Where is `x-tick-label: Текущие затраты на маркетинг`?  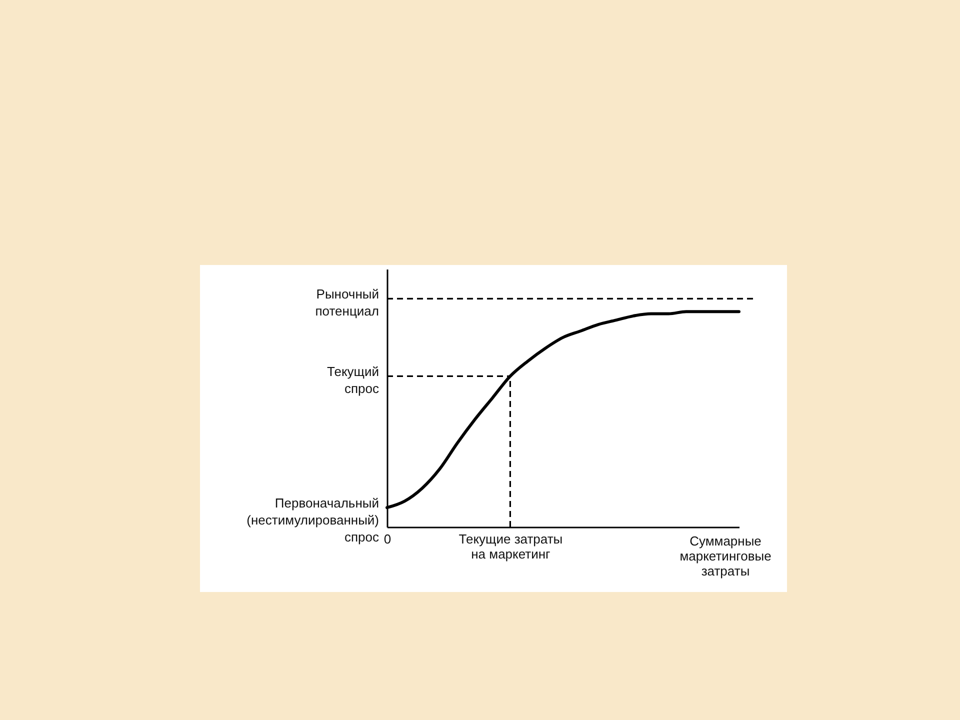 x-tick-label: Текущие затраты на маркетинг is located at coordinates (510, 547).